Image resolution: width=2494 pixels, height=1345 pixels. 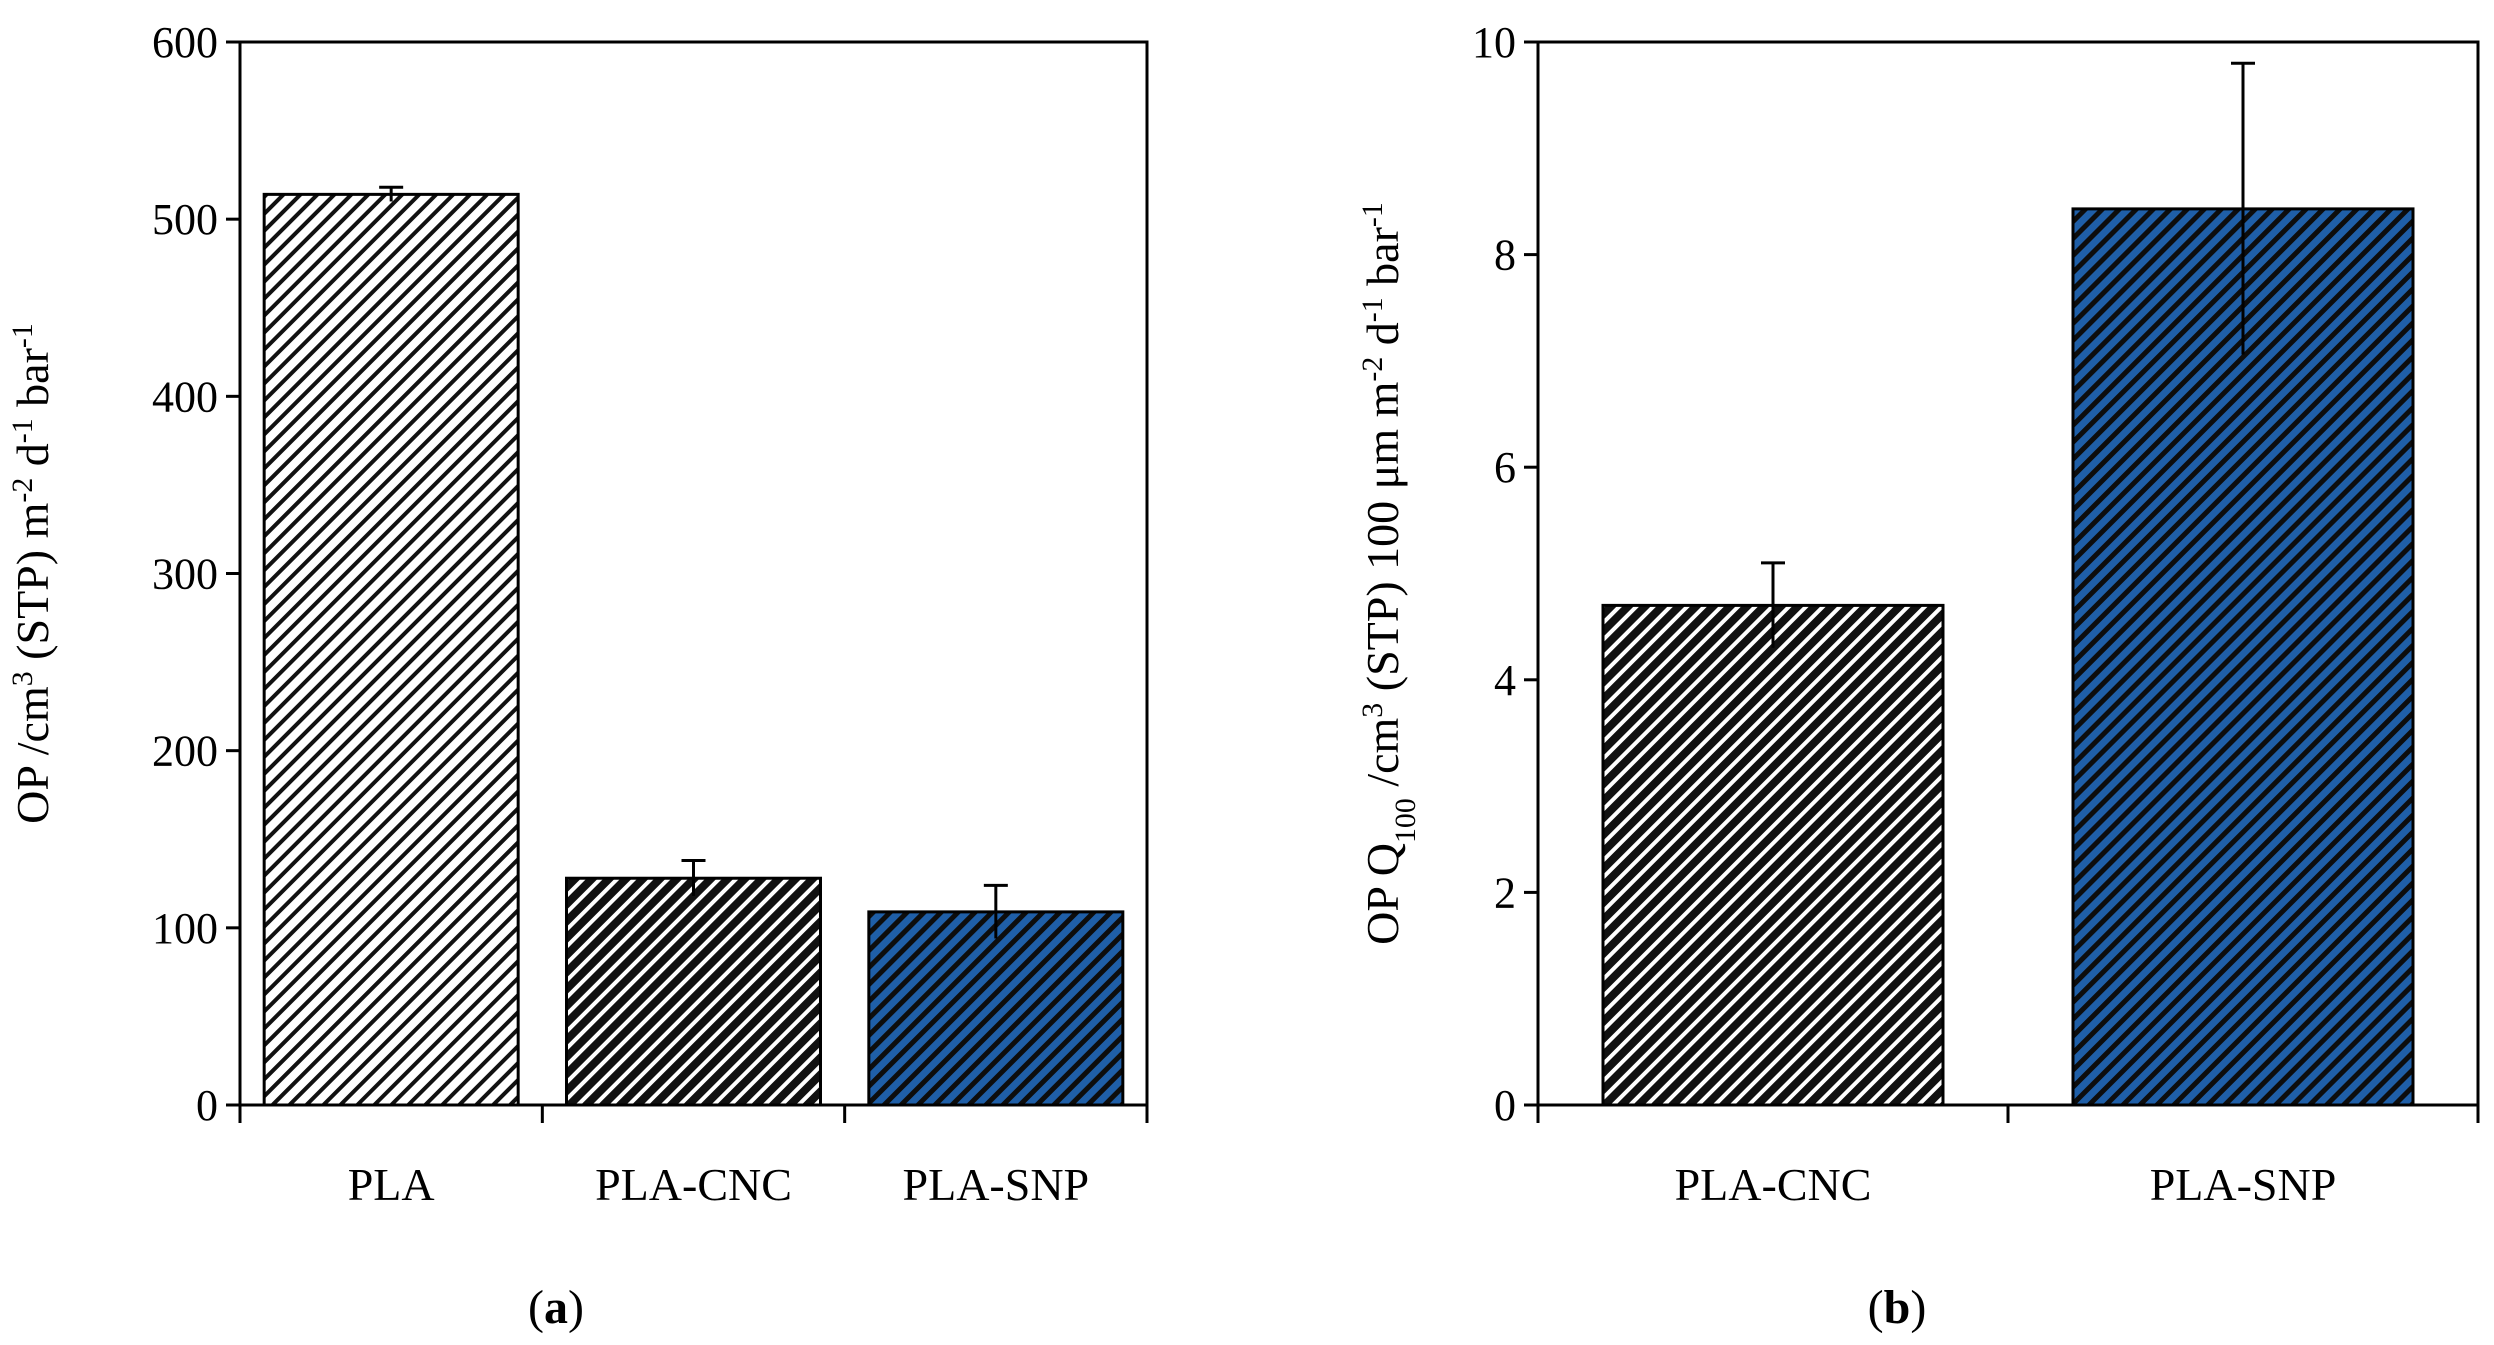 What do you see at coordinates (32, 573) in the screenshot?
I see `y-axis-label: OP /cm3 (STP) m-2 d-1 bar-1` at bounding box center [32, 573].